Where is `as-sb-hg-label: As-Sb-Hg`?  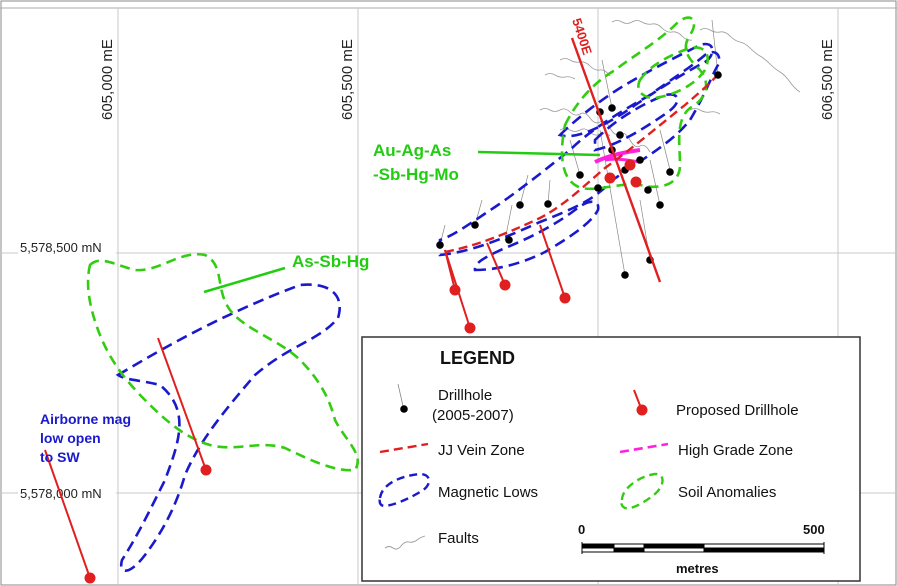 as-sb-hg-label: As-Sb-Hg is located at coordinates (330, 261).